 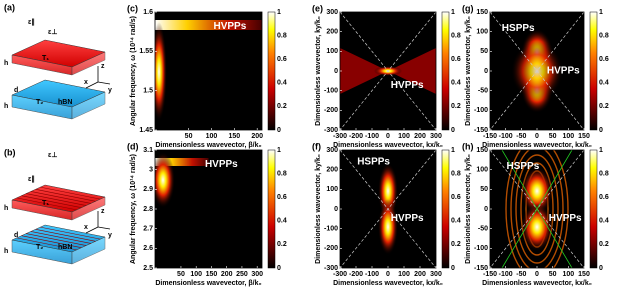 I want to click on x-tick-label: 250, so click(x=242, y=274).